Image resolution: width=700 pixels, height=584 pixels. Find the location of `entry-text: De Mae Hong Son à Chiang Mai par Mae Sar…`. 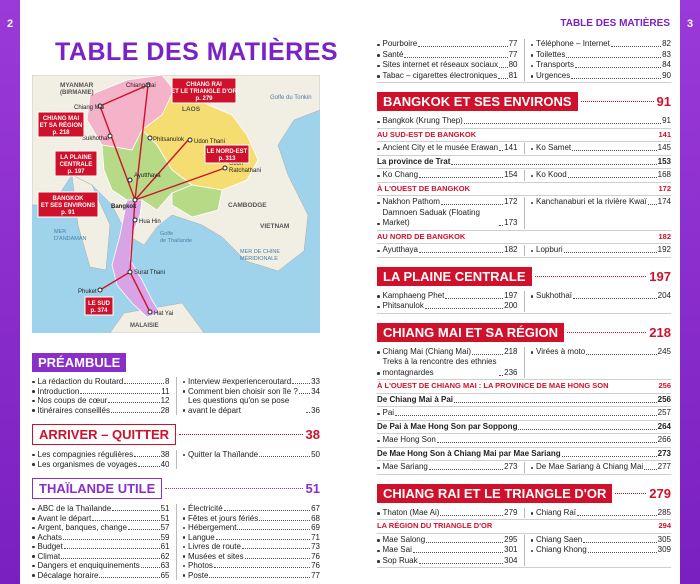

entry-text: De Mae Hong Son à Chiang Mai par Mae Sar… is located at coordinates (469, 453).